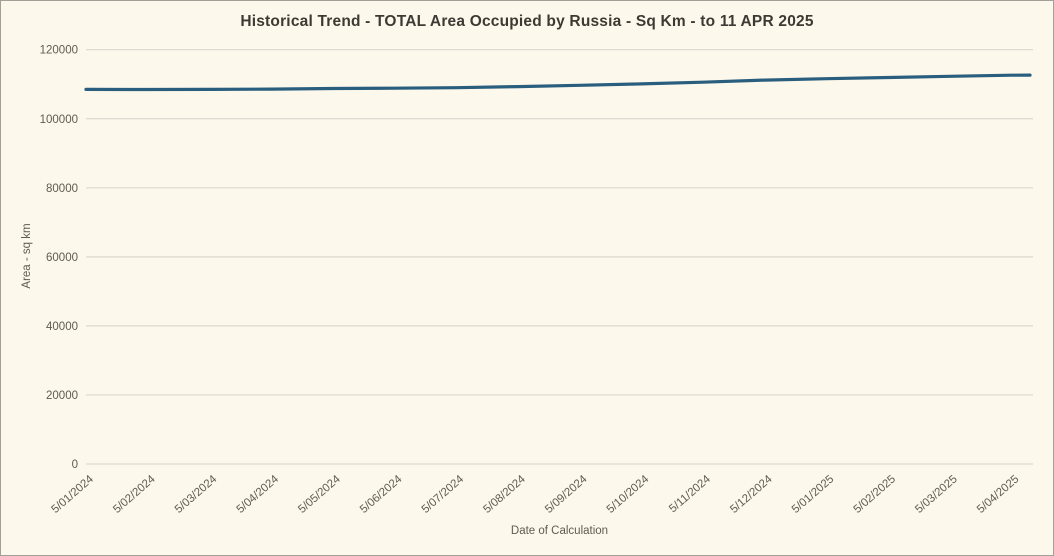  Describe the element at coordinates (751, 494) in the screenshot. I see `x-tick-label: 5/12/2024` at that location.